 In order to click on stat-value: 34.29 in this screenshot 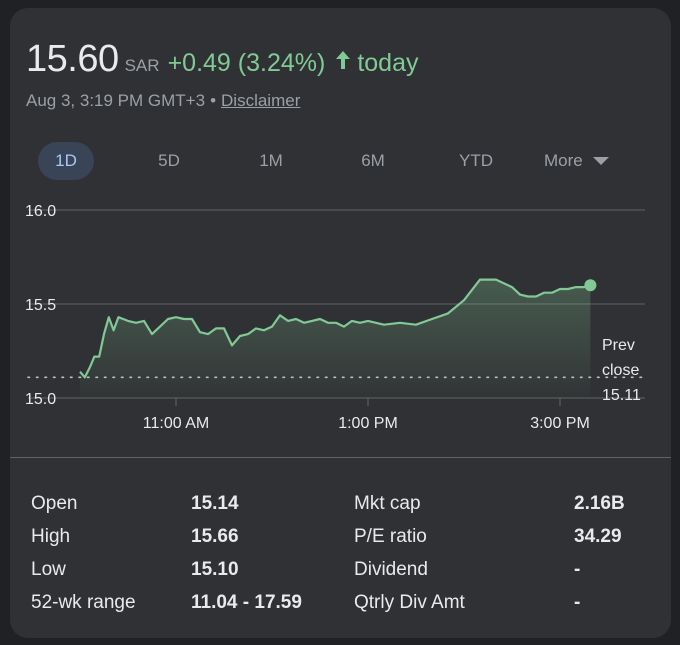, I will do `click(598, 536)`.